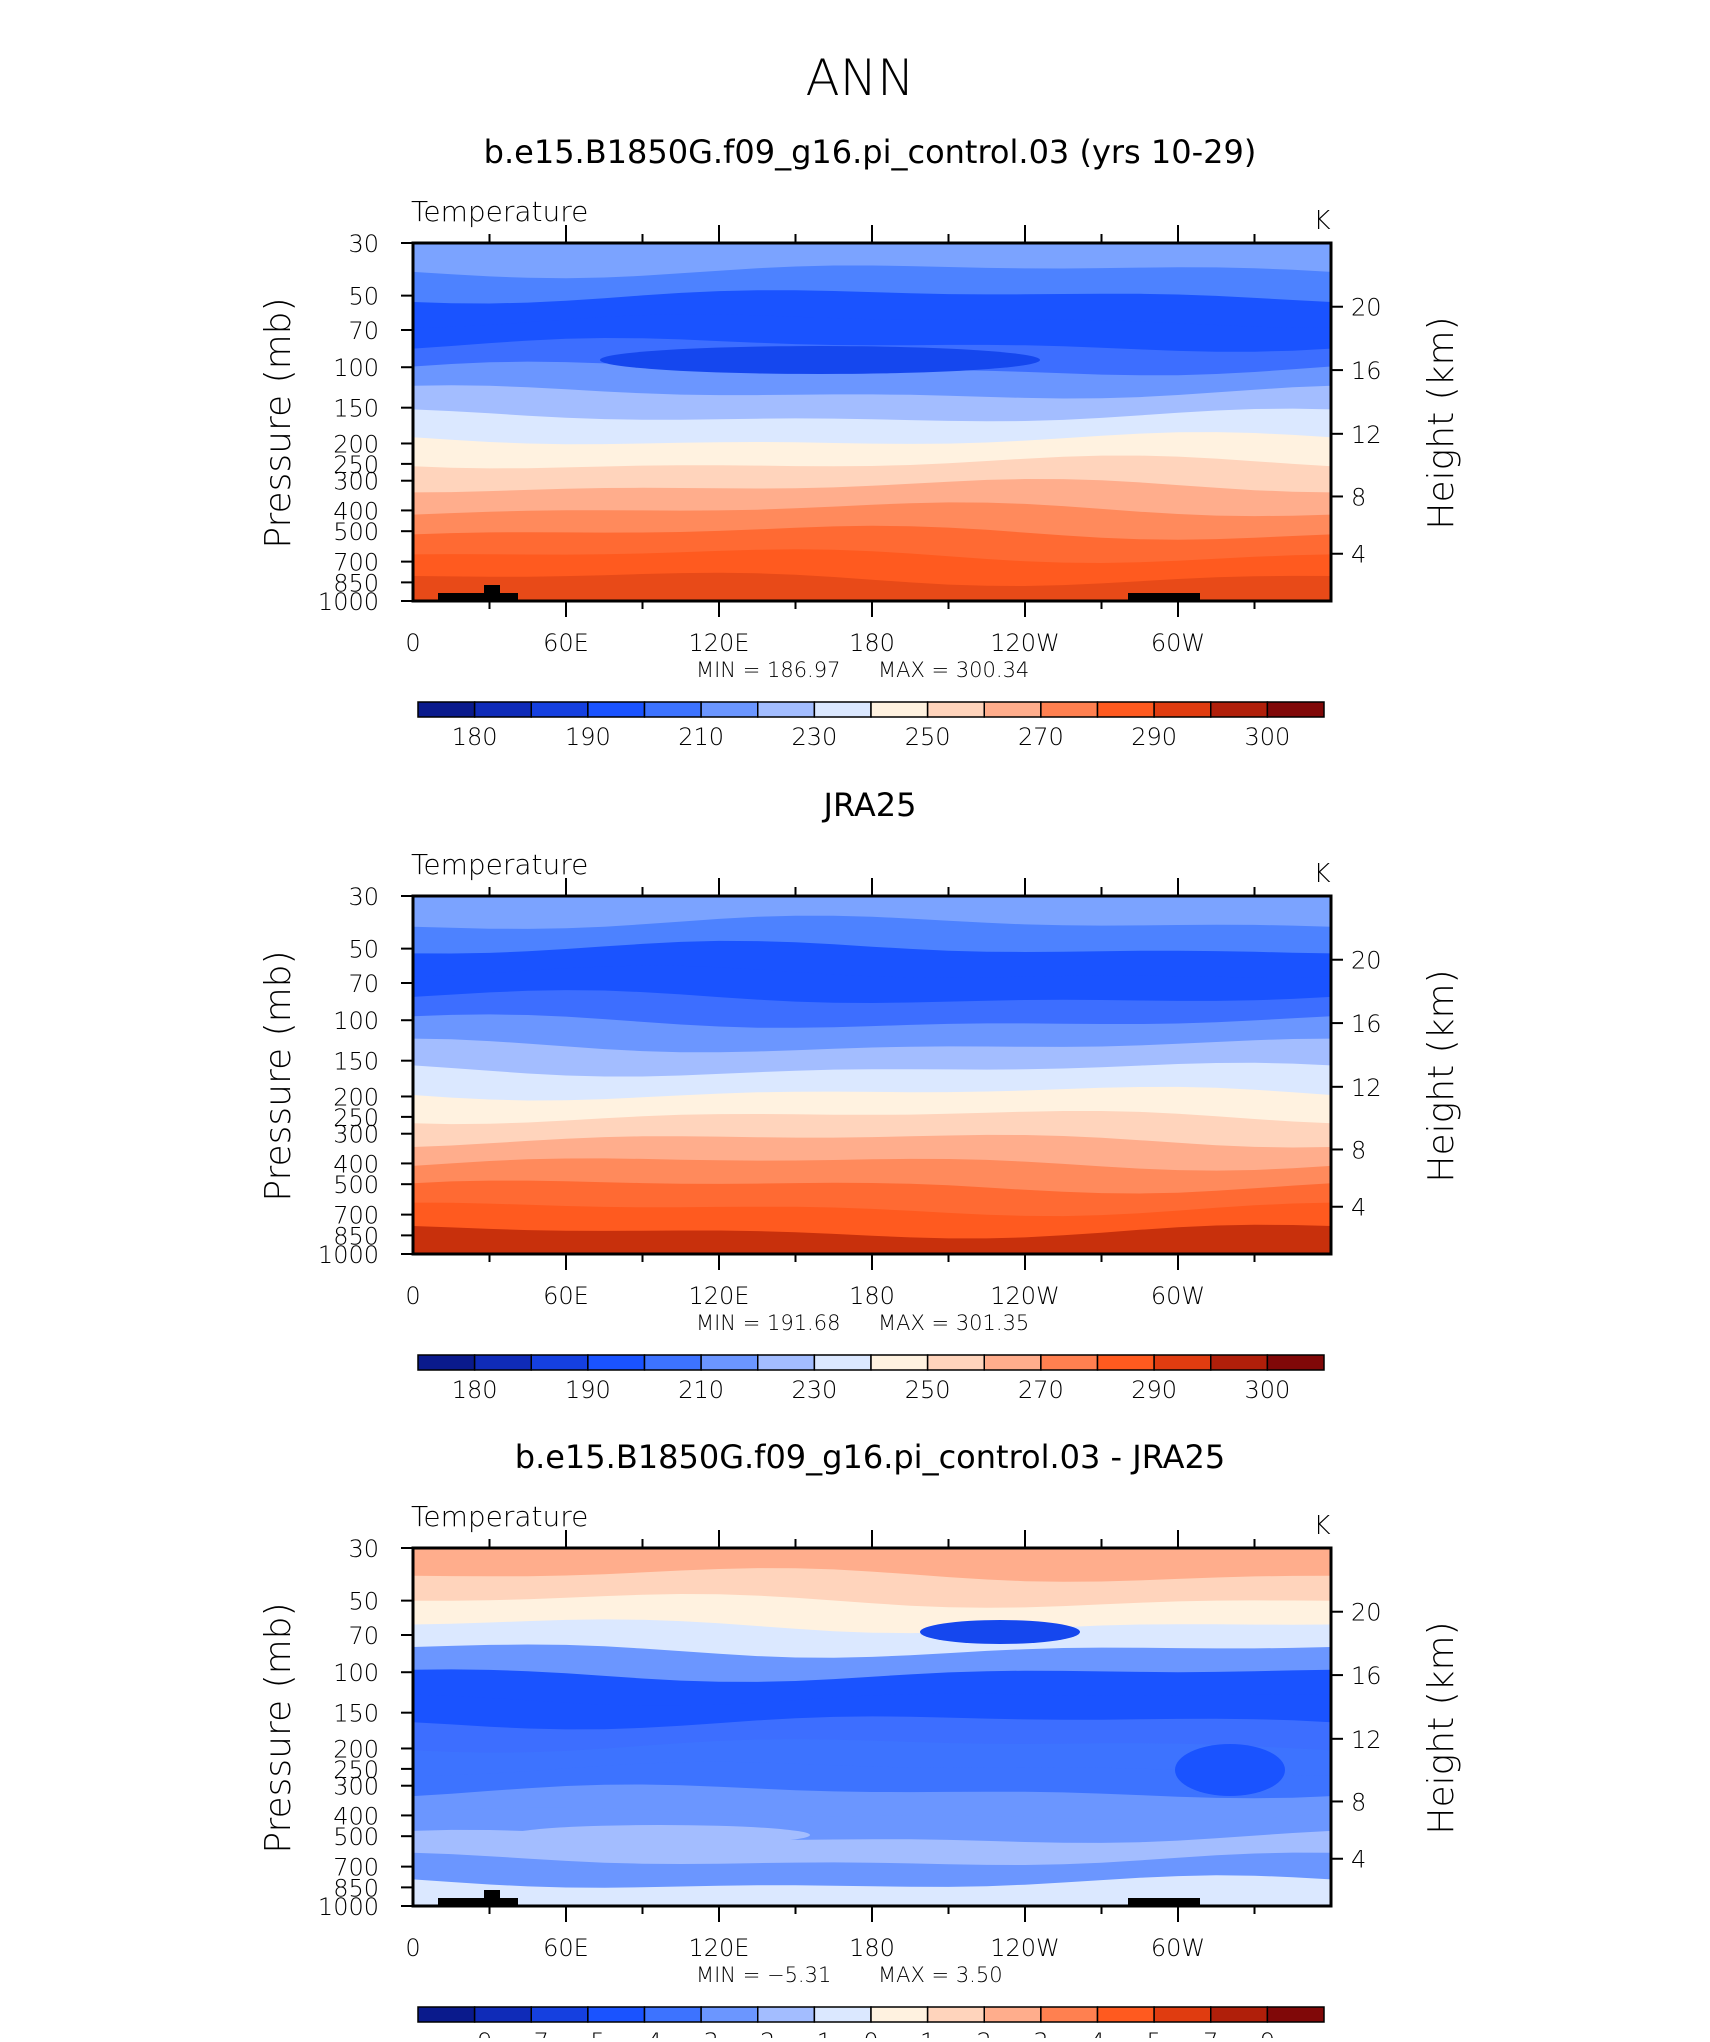  Describe the element at coordinates (869, 805) in the screenshot. I see `panel-title: JRA25` at that location.